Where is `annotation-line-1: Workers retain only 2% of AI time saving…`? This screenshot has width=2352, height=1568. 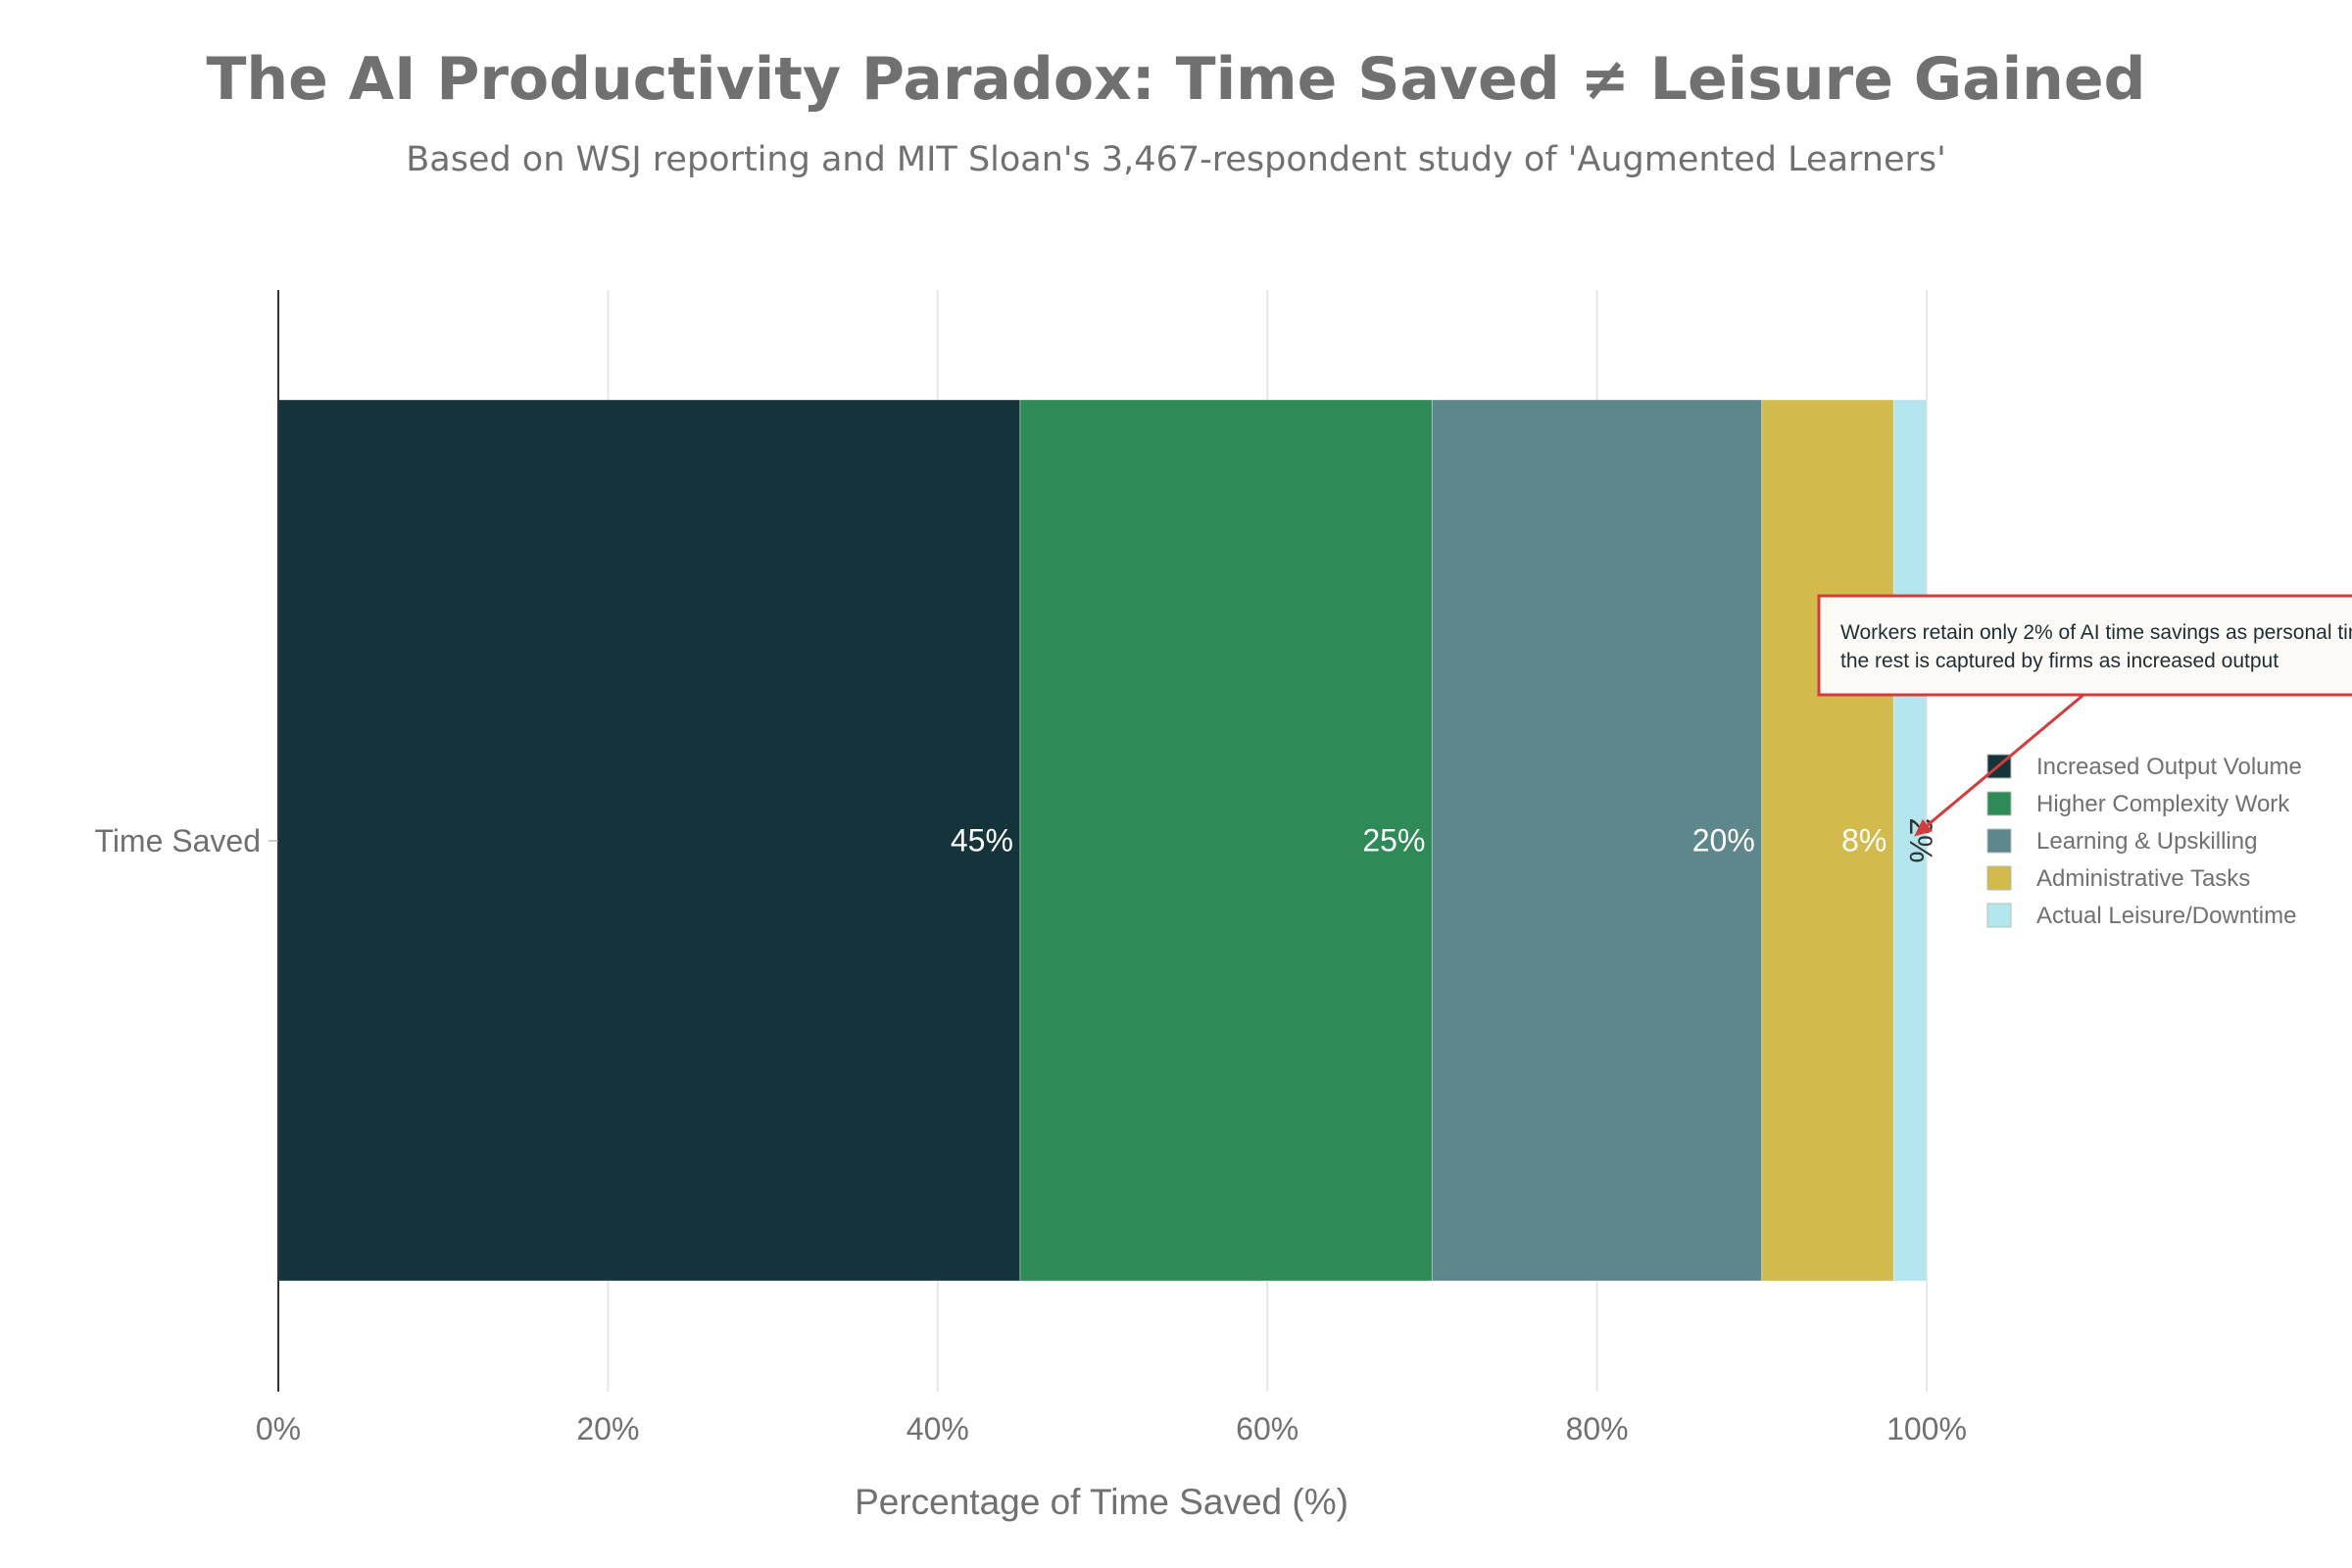 annotation-line-1: Workers retain only 2% of AI time saving… is located at coordinates (2096, 632).